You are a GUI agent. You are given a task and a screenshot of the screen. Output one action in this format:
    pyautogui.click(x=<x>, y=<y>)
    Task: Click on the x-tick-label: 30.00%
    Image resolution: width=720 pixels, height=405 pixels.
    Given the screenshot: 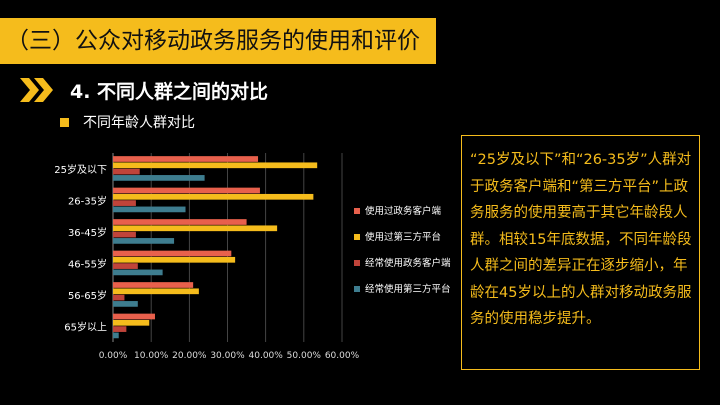 What is the action you would take?
    pyautogui.click(x=227, y=356)
    